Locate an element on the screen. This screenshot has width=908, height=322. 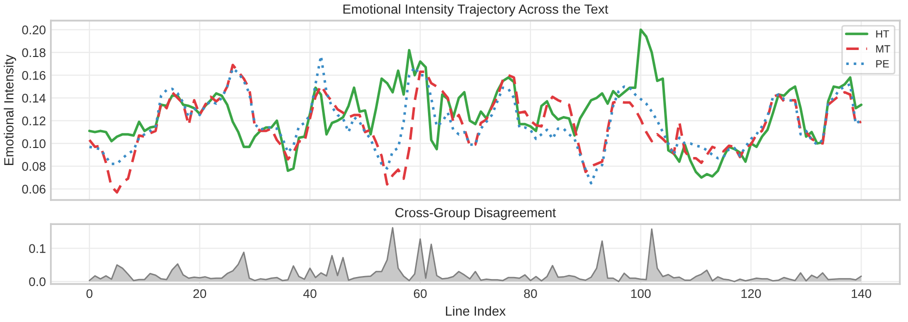
x-tick-label: 140 is located at coordinates (862, 293).